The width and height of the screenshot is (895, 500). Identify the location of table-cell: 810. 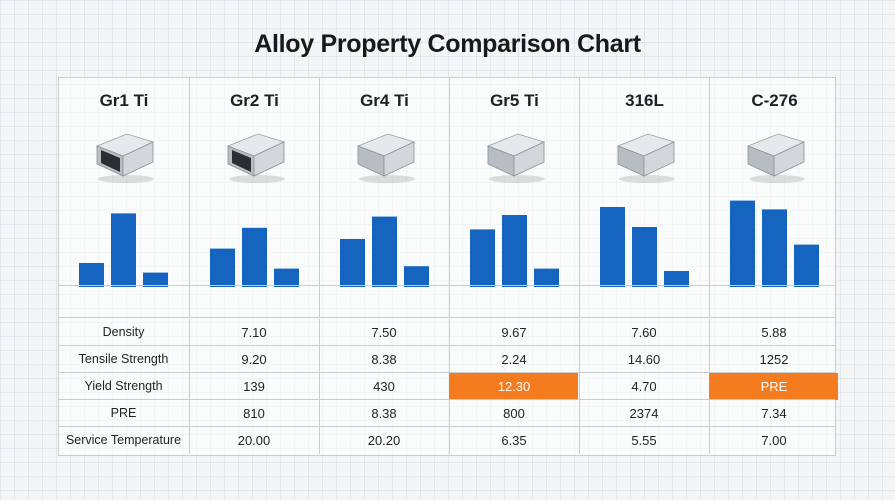
(253, 413).